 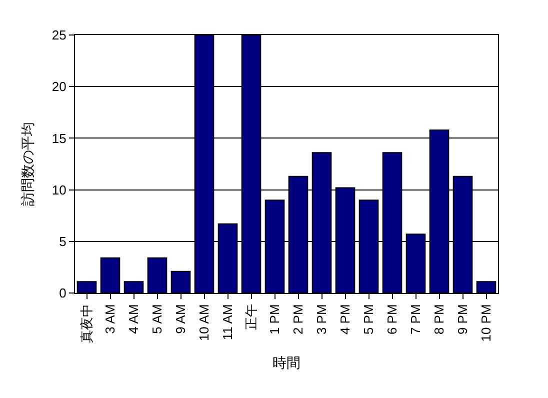 I want to click on x-tick-label: 9 AM, so click(x=180, y=319).